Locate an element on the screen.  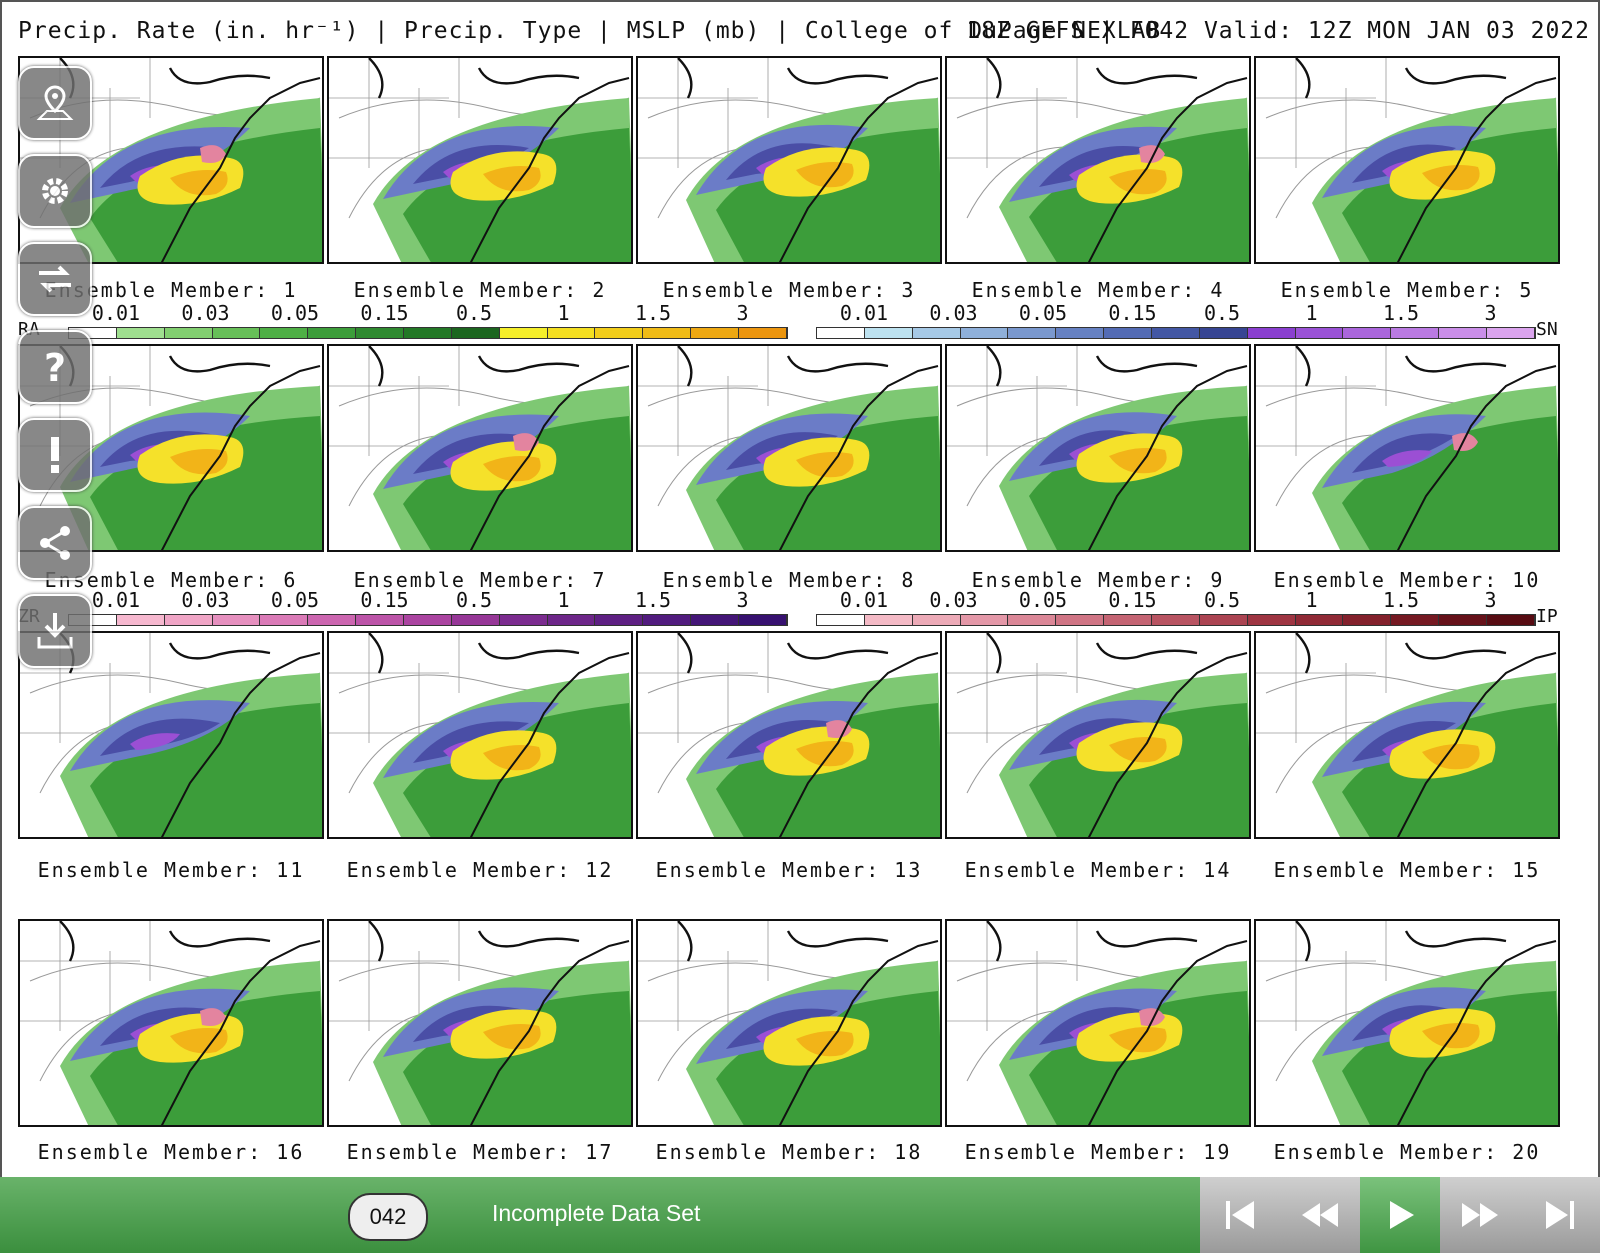
play-button is located at coordinates (1400, 1215).